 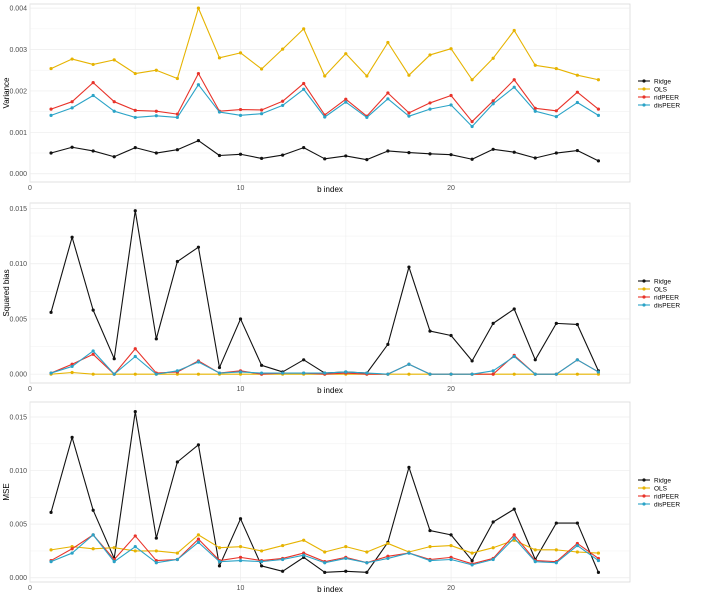 What do you see at coordinates (666, 297) in the screenshot?
I see `chart2-legend-label-ridpeer: ridPEER` at bounding box center [666, 297].